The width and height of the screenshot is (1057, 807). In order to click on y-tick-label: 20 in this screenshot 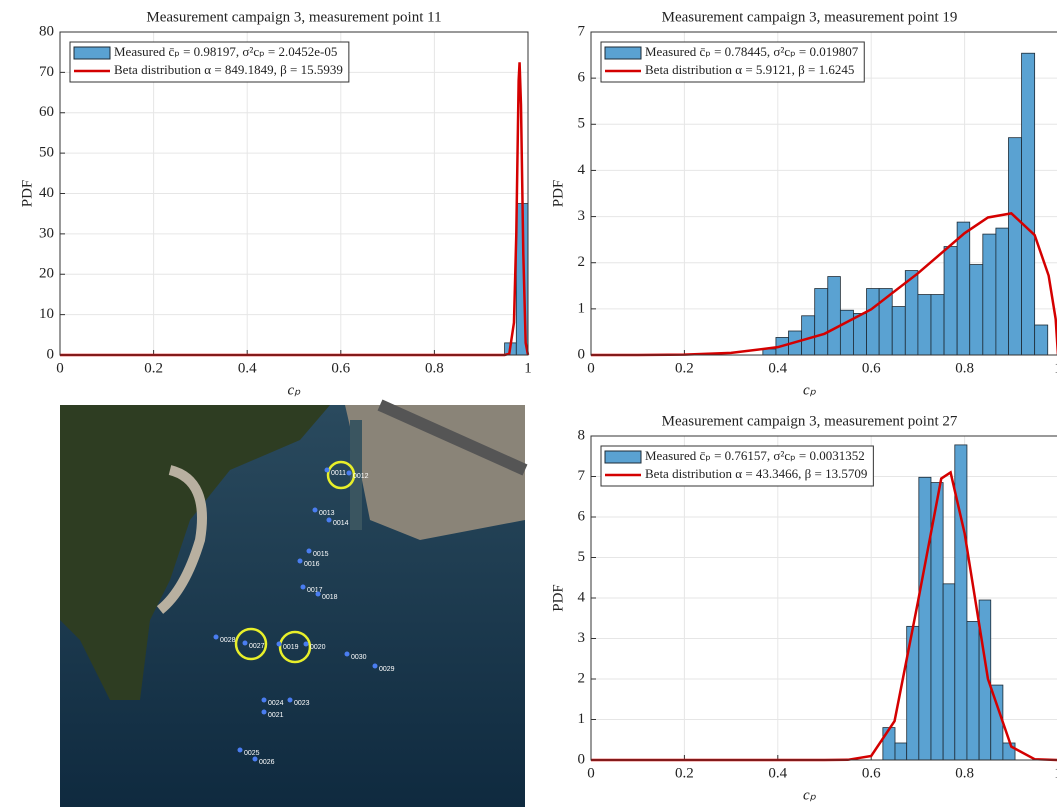, I will do `click(46, 274)`.